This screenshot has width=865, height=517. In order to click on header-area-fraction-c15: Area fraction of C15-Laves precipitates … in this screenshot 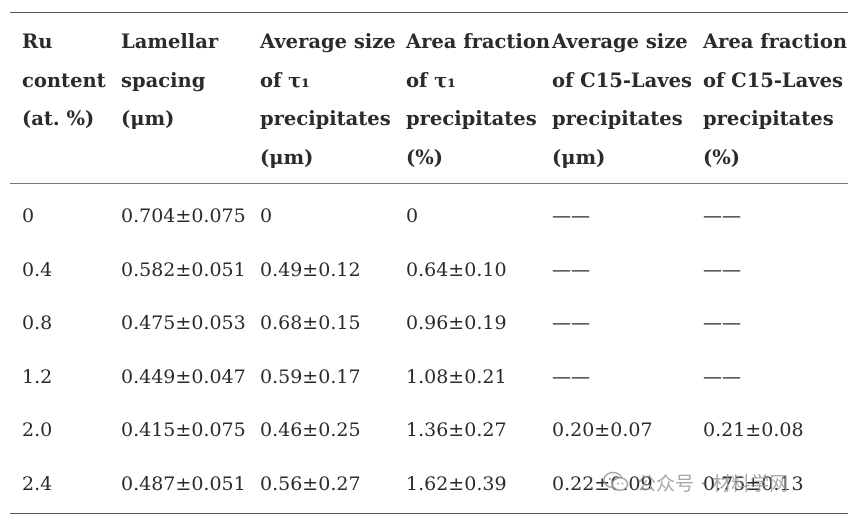, I will do `click(775, 99)`.